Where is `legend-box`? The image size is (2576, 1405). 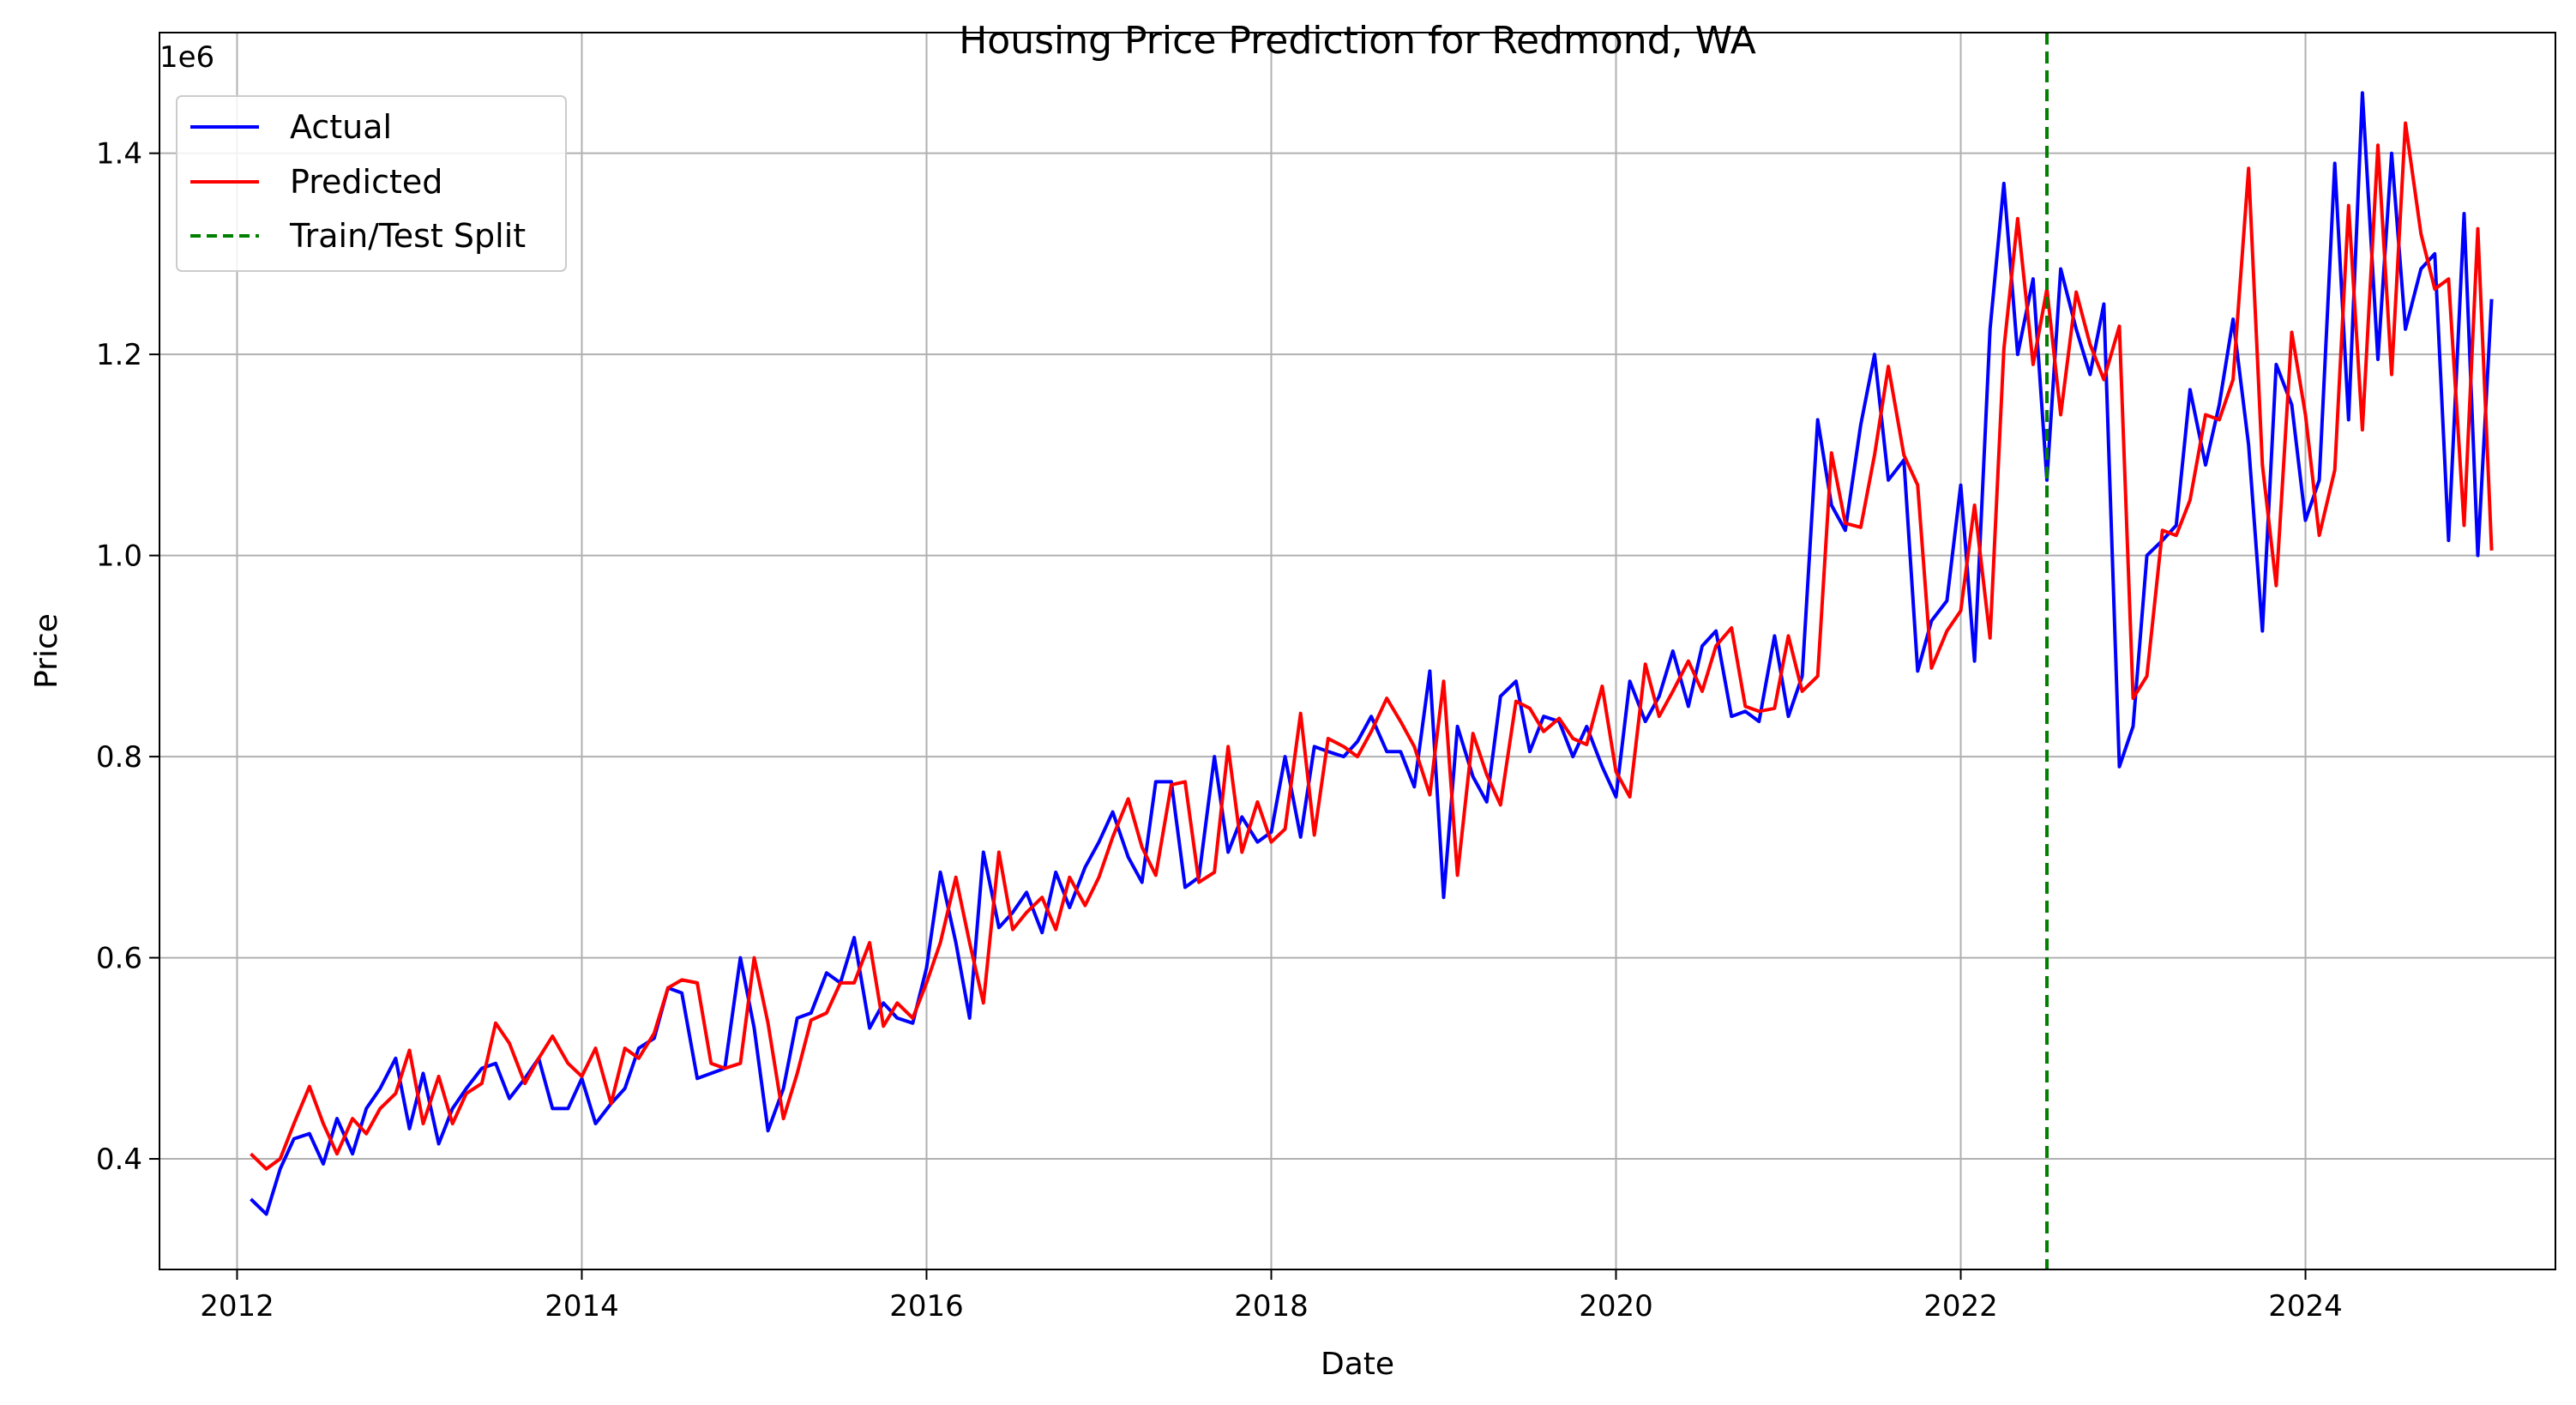 legend-box is located at coordinates (371, 183).